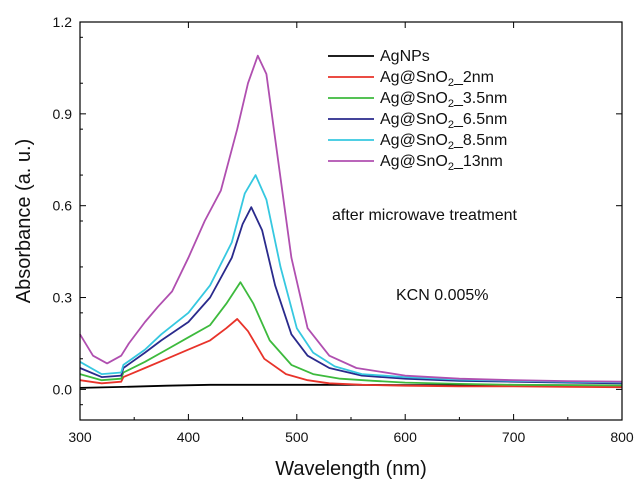  I want to click on annotation-treatment: after microwave treatment, so click(425, 215).